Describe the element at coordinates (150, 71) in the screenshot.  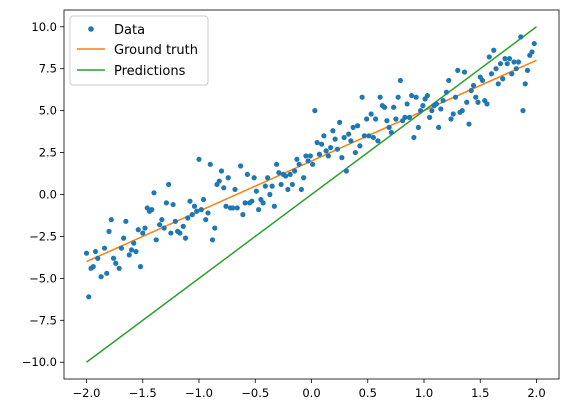
I see `legend-label-predictions: Predictions` at that location.